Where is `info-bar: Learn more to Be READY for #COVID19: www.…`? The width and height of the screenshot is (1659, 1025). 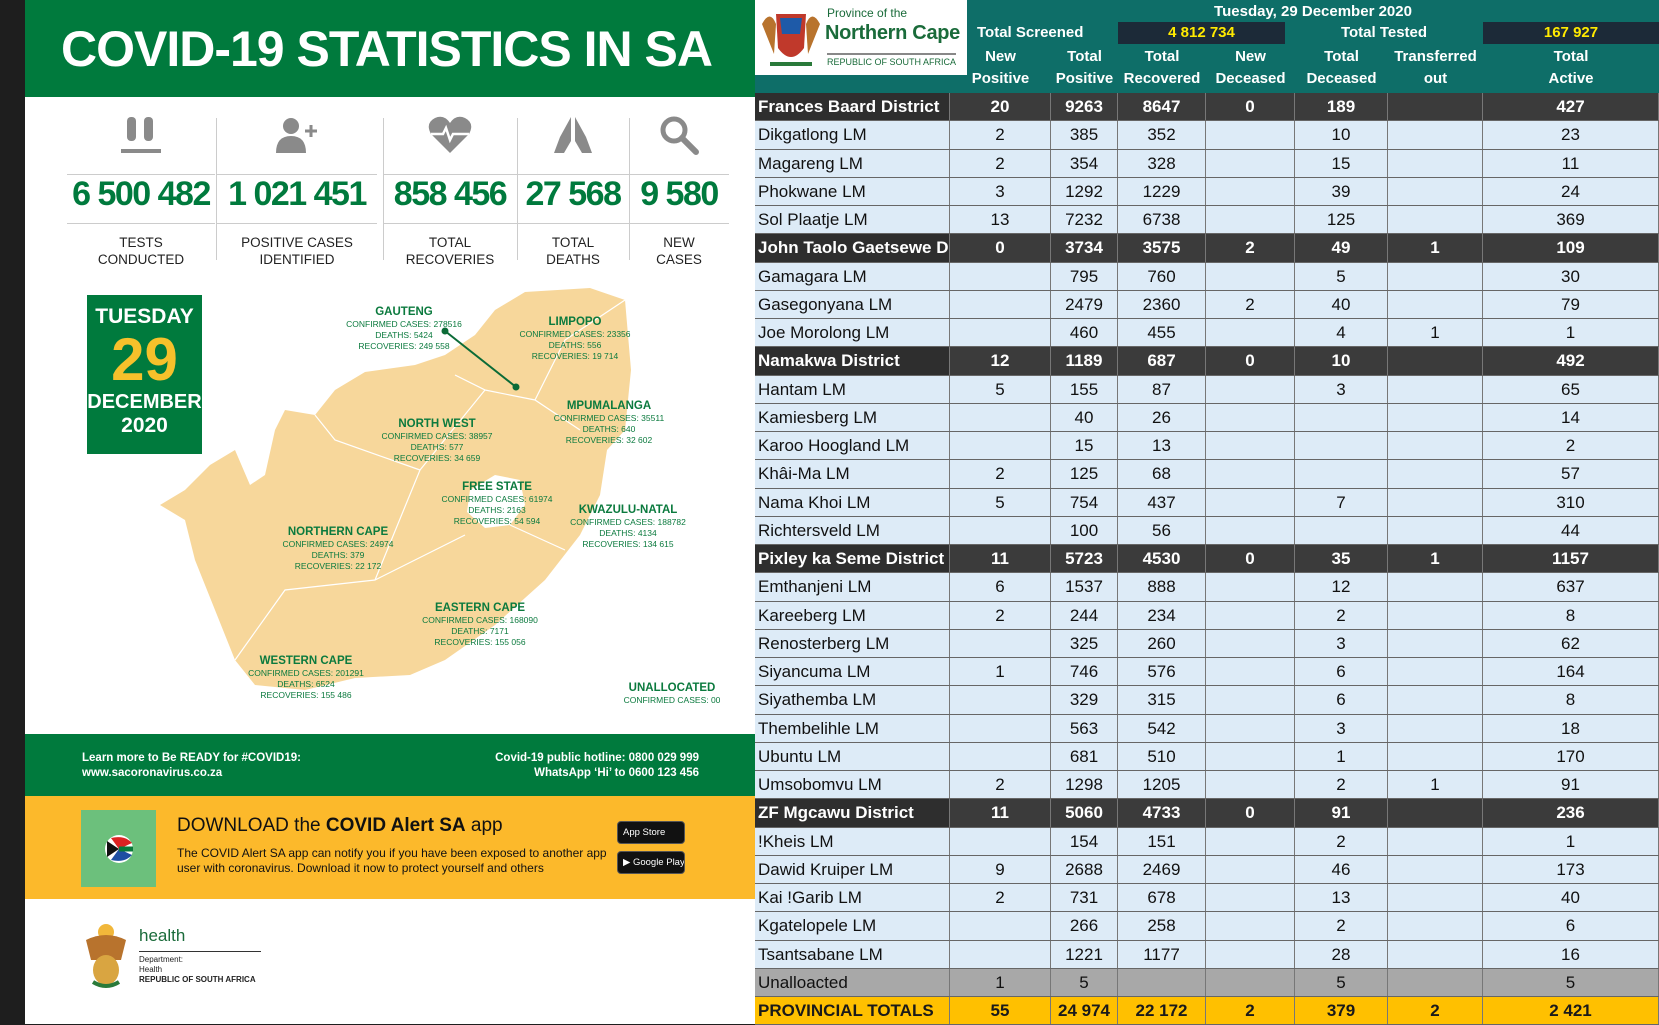 info-bar: Learn more to Be READY for #COVID19: www.… is located at coordinates (390, 765).